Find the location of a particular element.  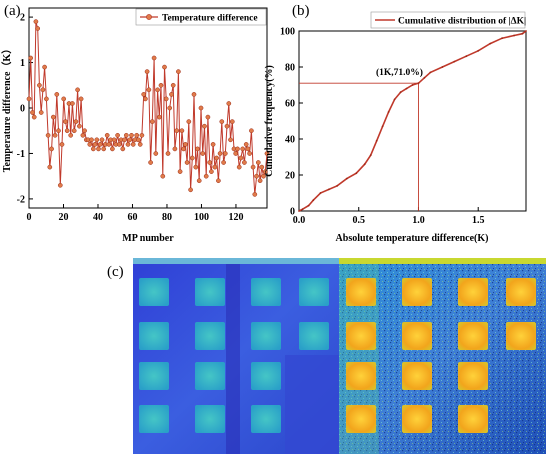

y-tick-label-b: 80 is located at coordinates (290, 68).